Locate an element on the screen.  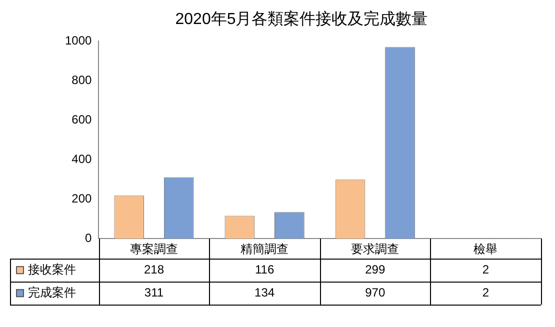
y-tick-label: 400 is located at coordinates (82, 159).